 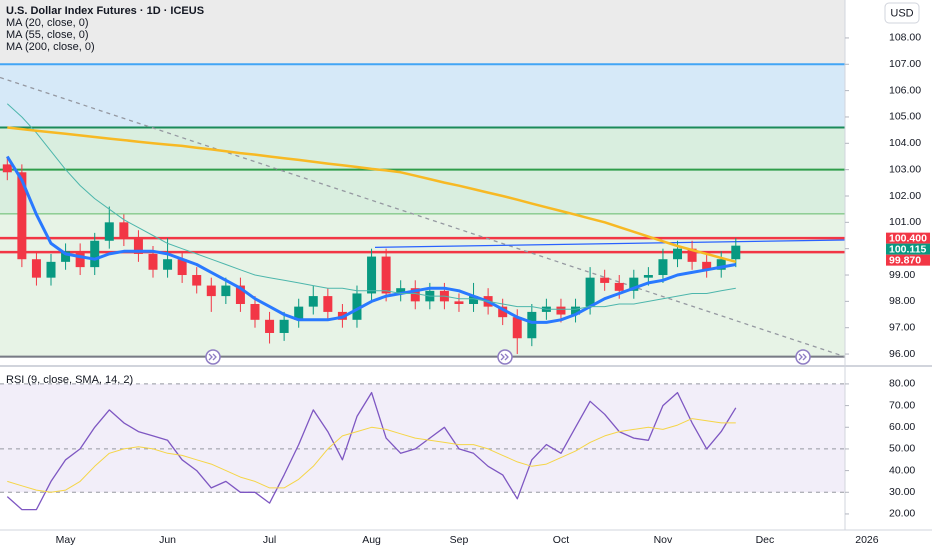 I want to click on x-tick-label: May, so click(x=66, y=540).